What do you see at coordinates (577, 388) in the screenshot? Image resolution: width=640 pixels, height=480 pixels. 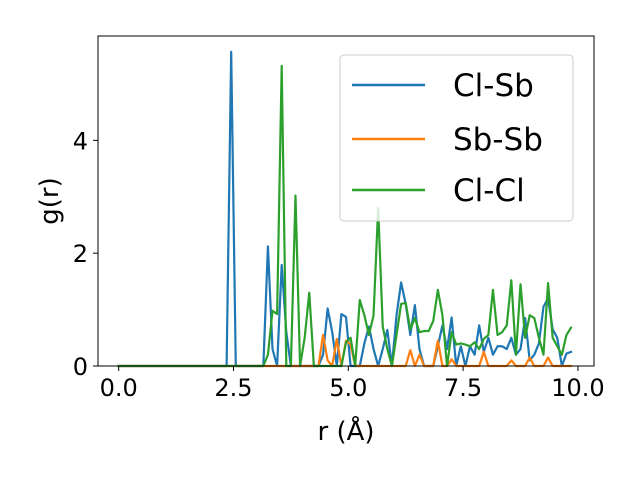 I see `x-tick-label: 10.0` at bounding box center [577, 388].